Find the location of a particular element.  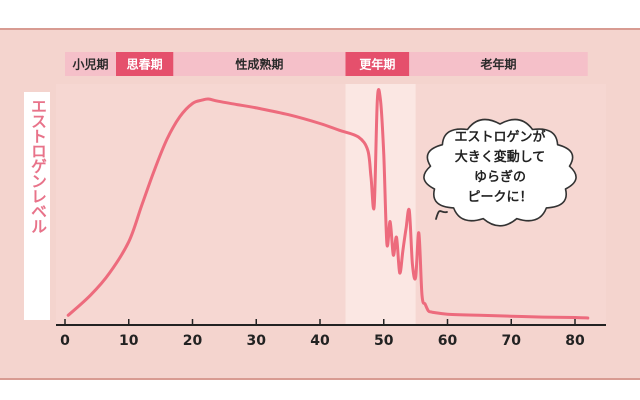

stage-label-1: 思春期 is located at coordinates (145, 64).